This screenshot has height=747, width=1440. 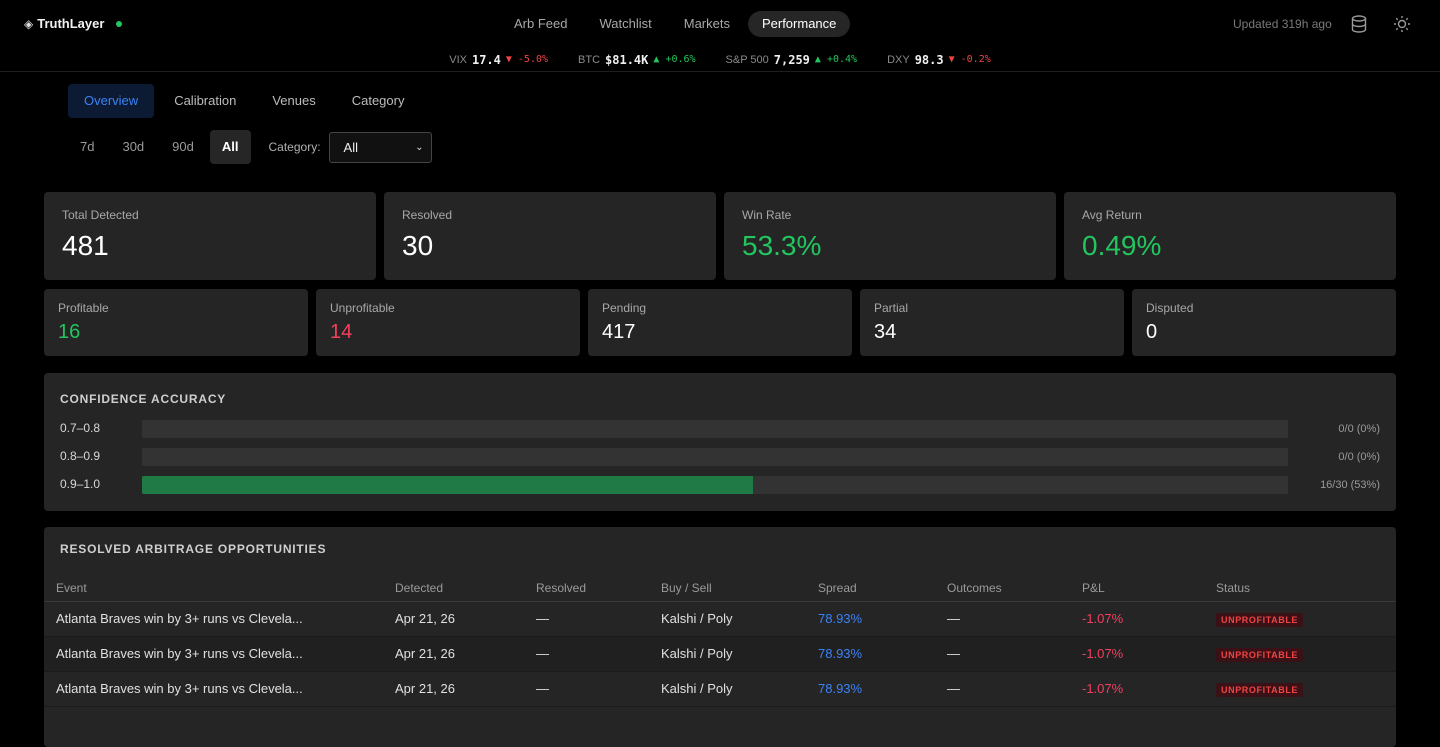 What do you see at coordinates (1350, 485) in the screenshot?
I see `confidence-bucket-value: 16/30 (53%)` at bounding box center [1350, 485].